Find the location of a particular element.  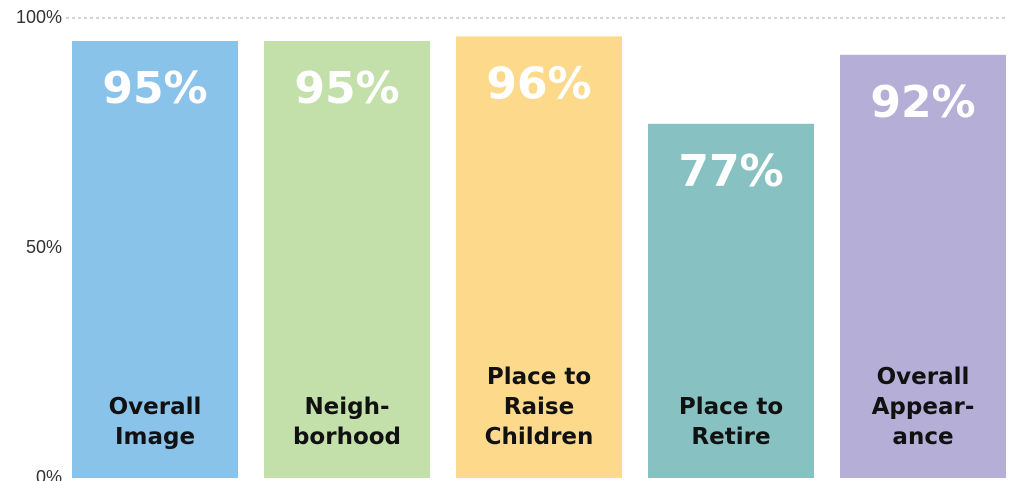

category-line: Appear- is located at coordinates (923, 407).